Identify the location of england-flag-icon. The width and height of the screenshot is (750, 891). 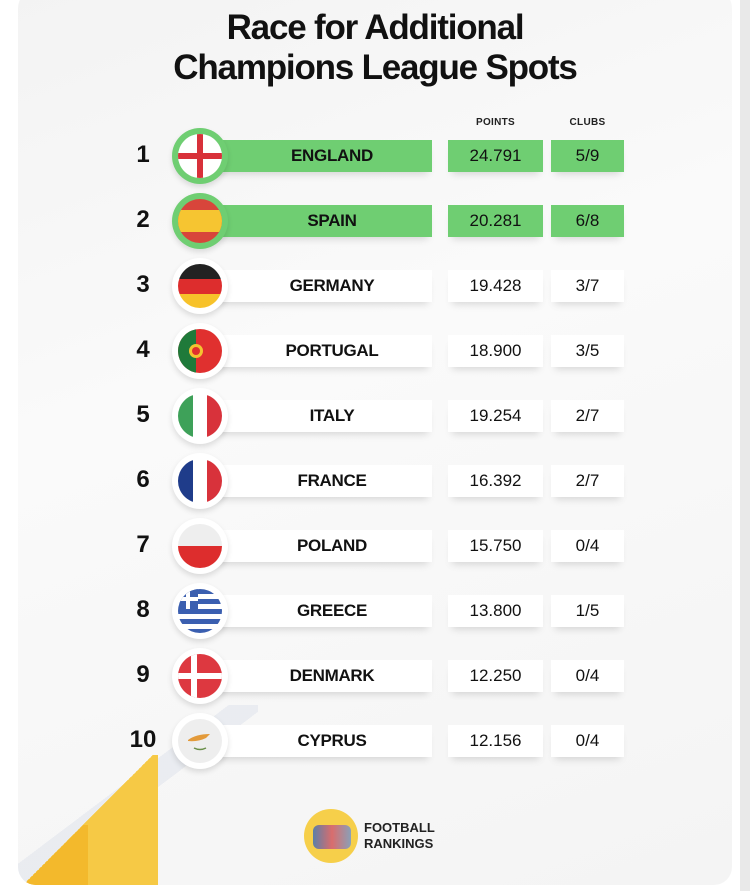
(200, 156).